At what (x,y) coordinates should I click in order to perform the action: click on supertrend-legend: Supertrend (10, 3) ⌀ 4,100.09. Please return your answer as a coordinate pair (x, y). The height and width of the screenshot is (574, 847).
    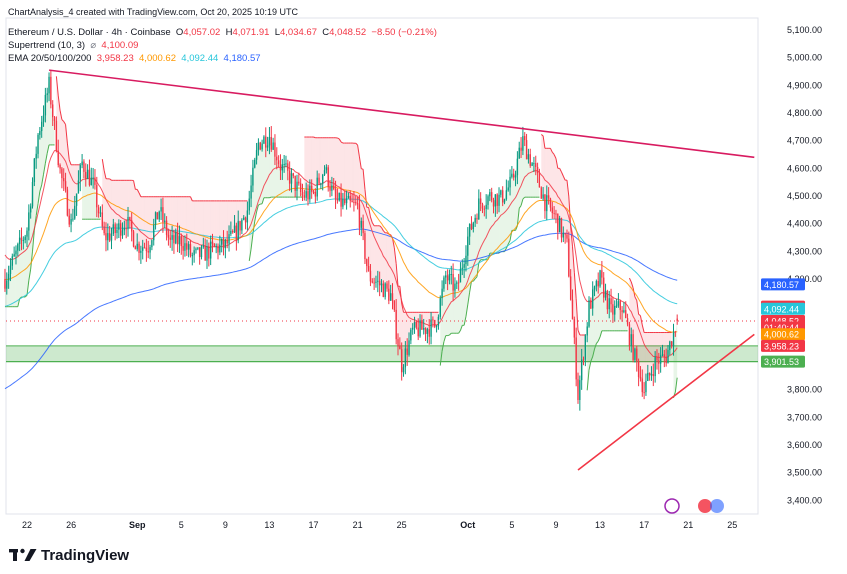
    Looking at the image, I should click on (73, 45).